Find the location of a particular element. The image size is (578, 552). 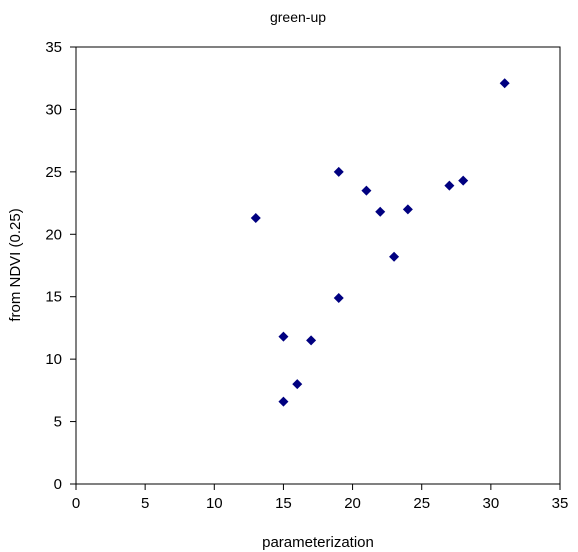

y-tick-label: 25 is located at coordinates (53, 172).